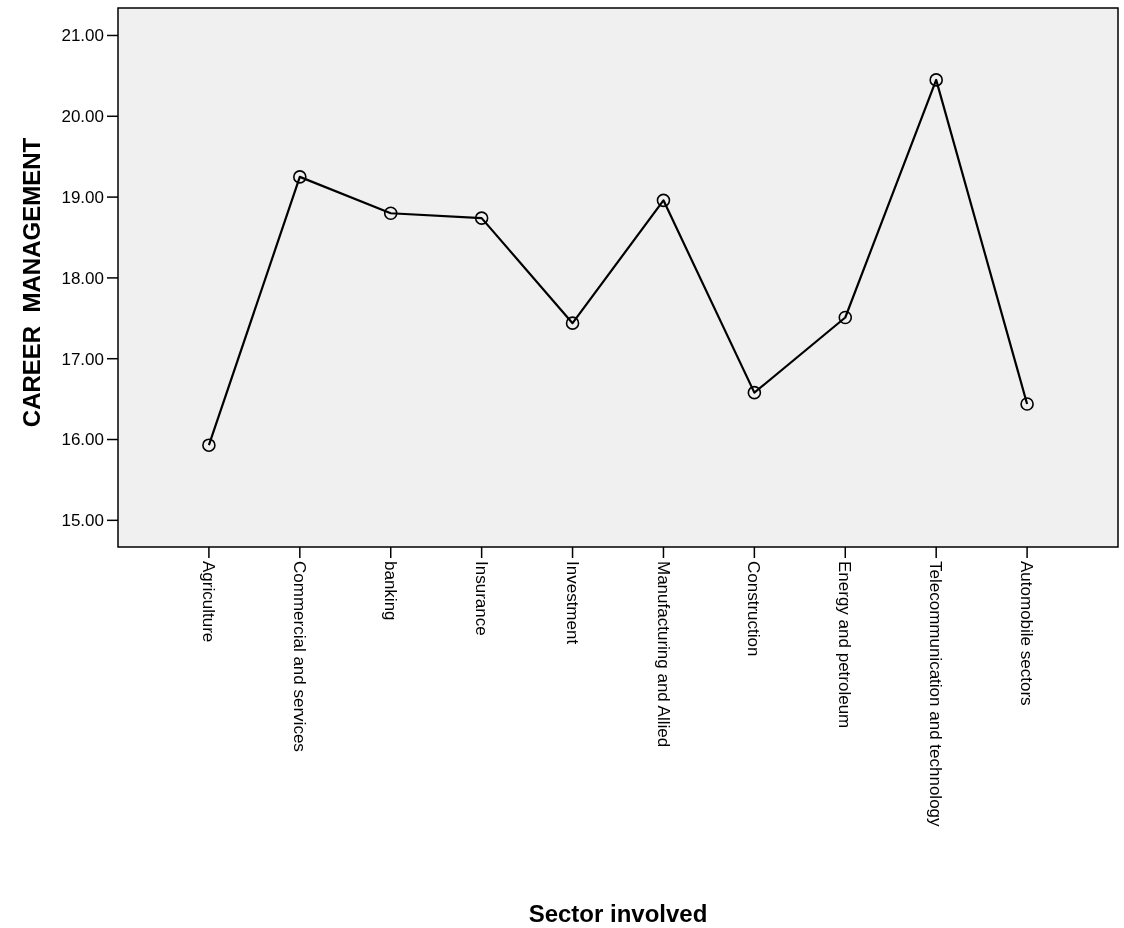 Image resolution: width=1124 pixels, height=928 pixels. Describe the element at coordinates (82, 278) in the screenshot. I see `y-tick-label: 18.00` at that location.